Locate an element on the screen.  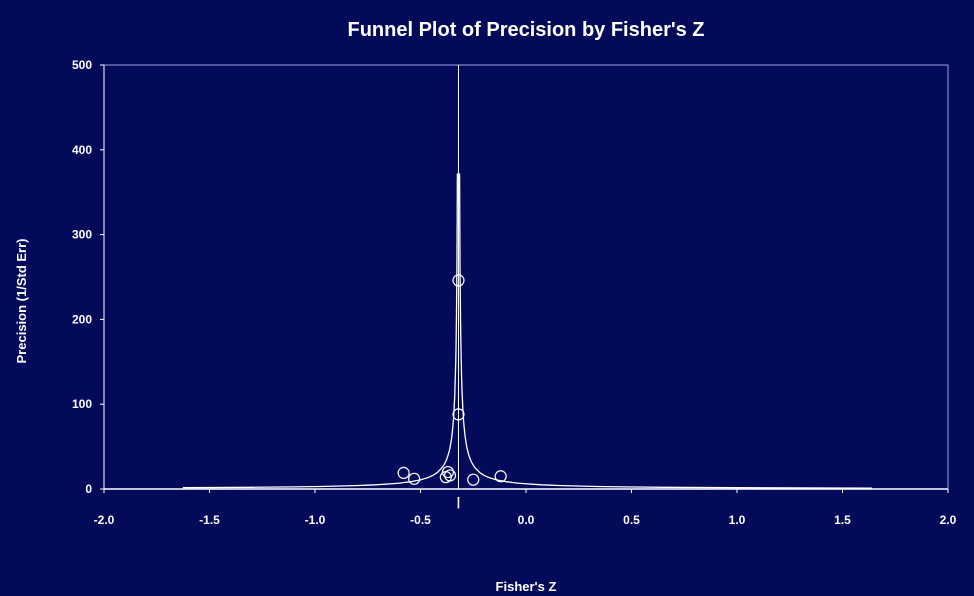
x-tick-label: 1.0 is located at coordinates (737, 520).